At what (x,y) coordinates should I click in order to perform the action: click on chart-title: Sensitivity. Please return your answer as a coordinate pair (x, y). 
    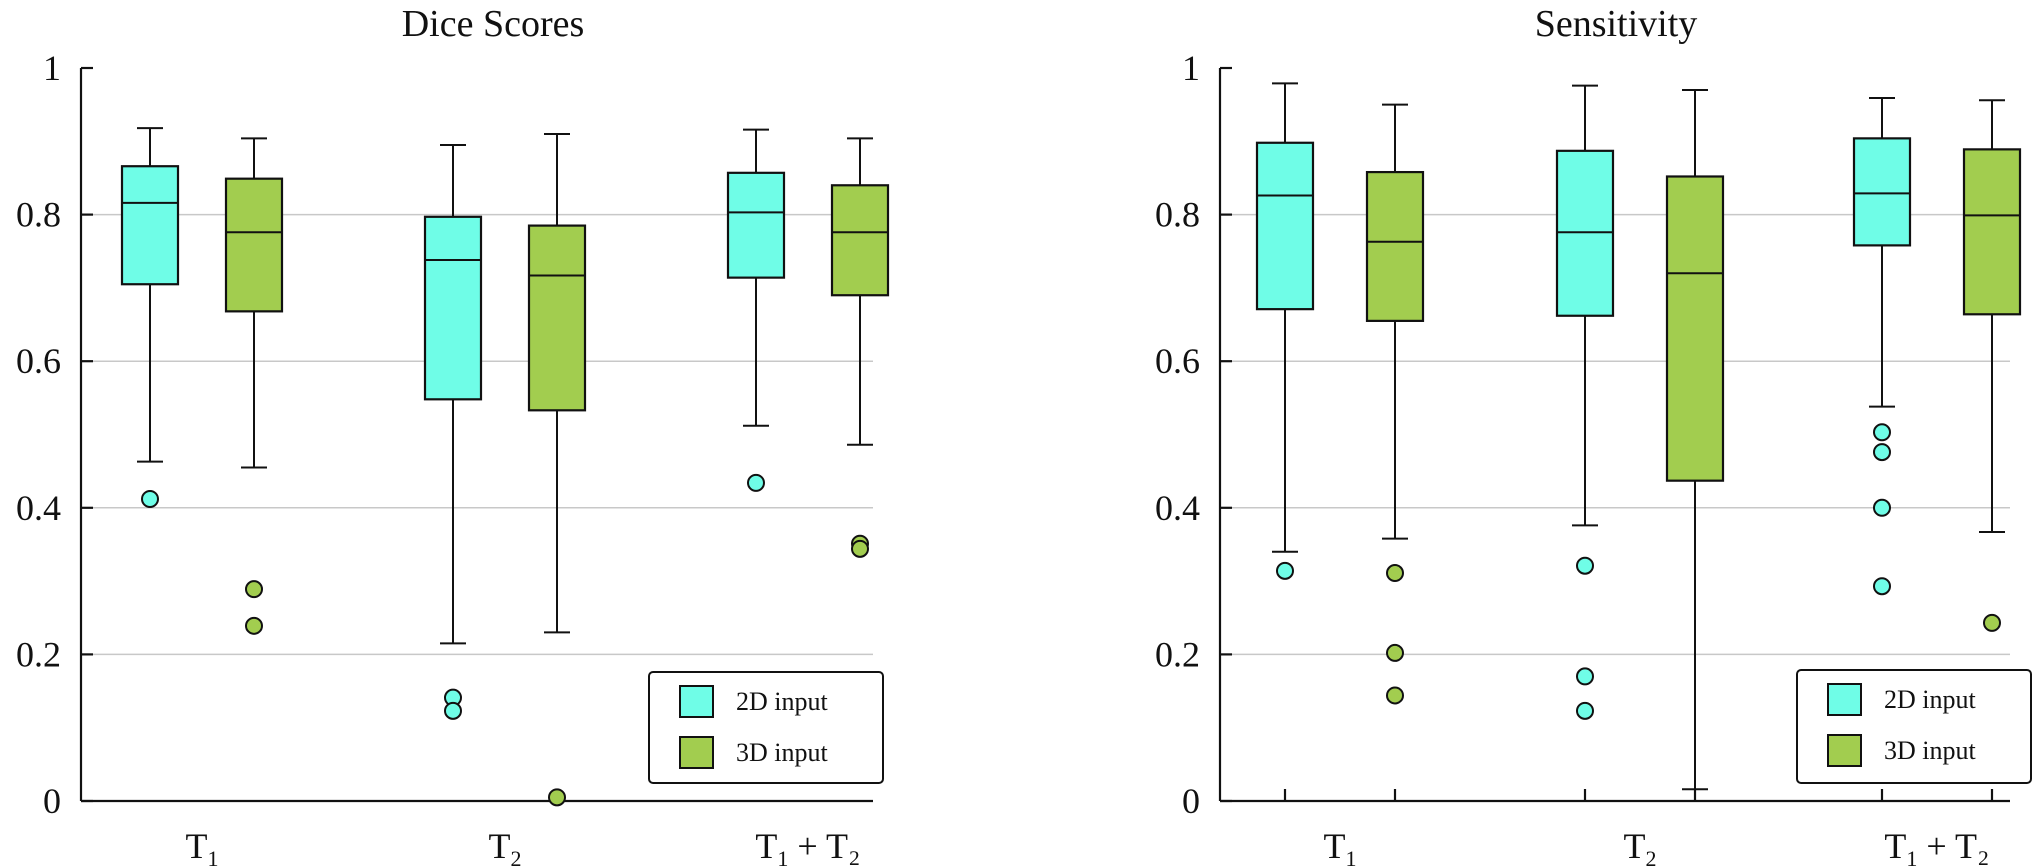
    Looking at the image, I should click on (1616, 24).